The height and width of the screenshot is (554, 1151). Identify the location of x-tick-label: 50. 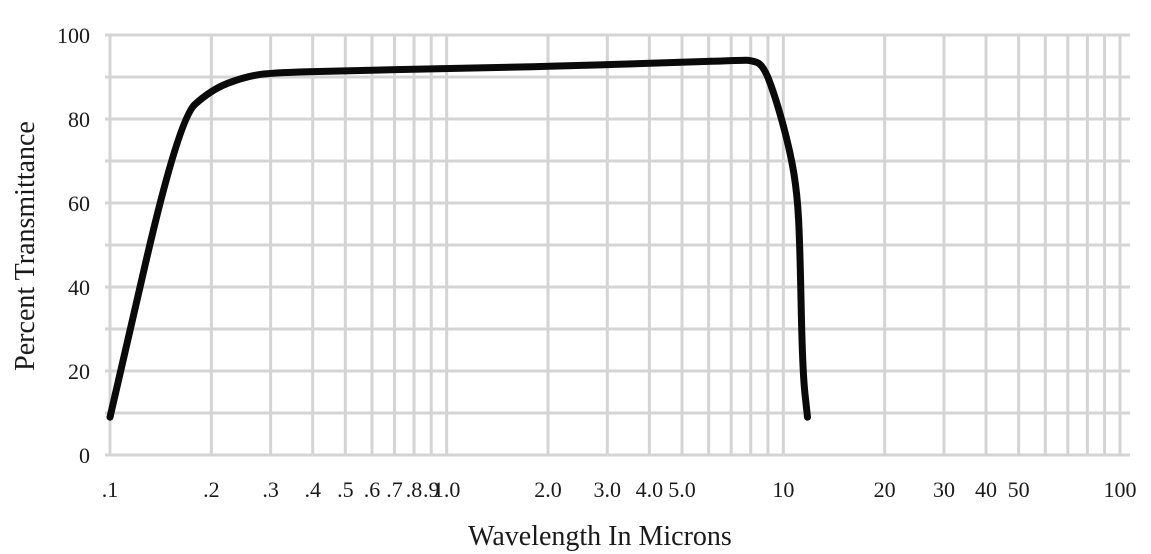
(1019, 489).